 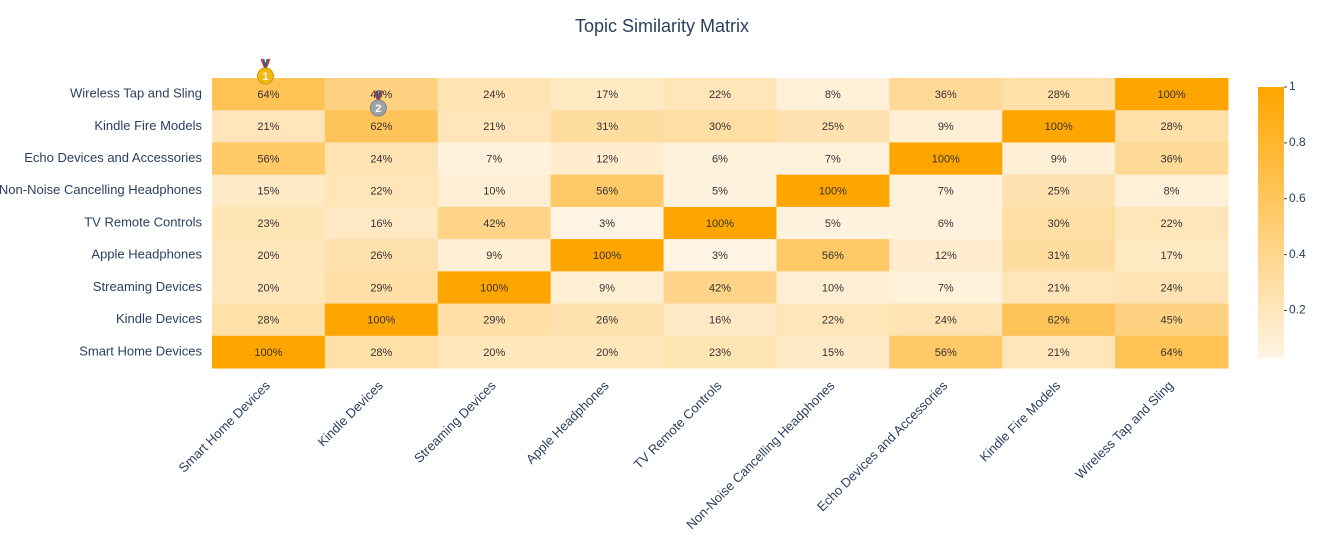 I want to click on medal-rank: 2, so click(x=378, y=109).